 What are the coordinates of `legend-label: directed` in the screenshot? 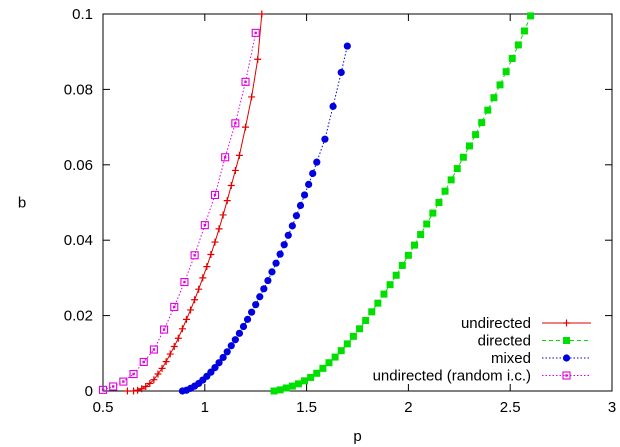 It's located at (504, 341).